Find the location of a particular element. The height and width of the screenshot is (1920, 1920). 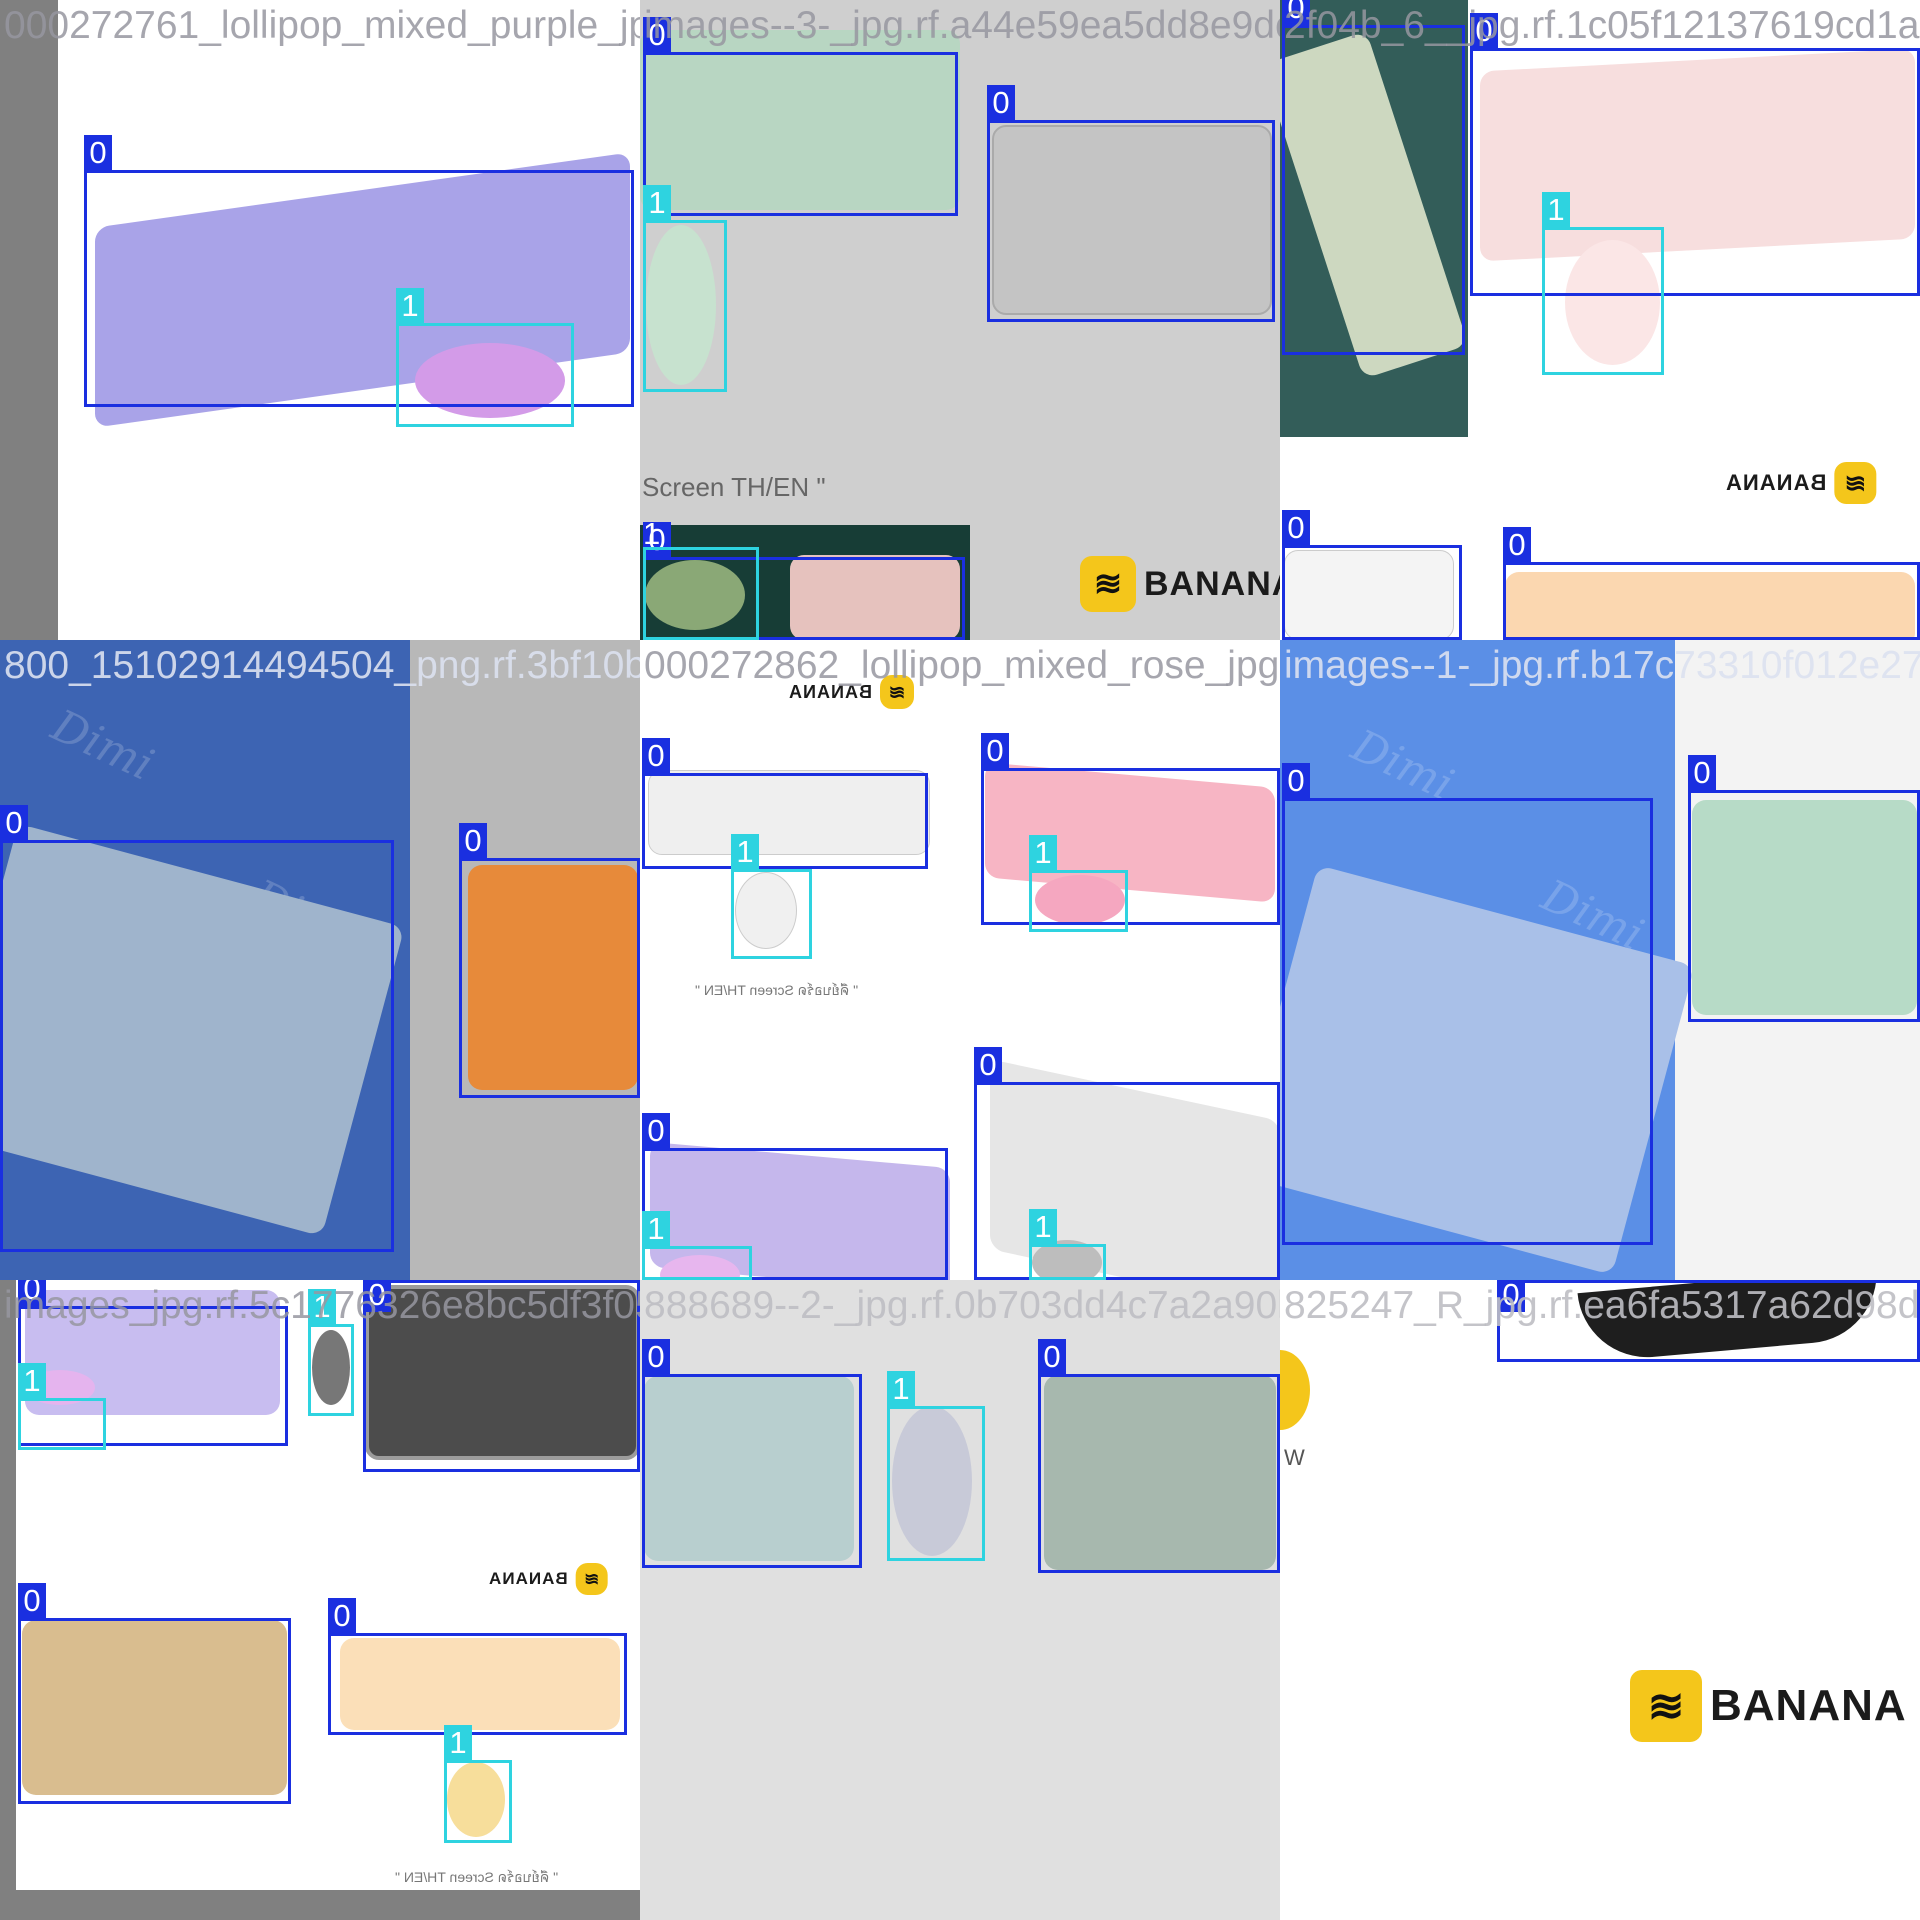

tile-filename: 2f04b_6__jpg.rf.1c05f12137619cd1ae is located at coordinates (1602, 25).